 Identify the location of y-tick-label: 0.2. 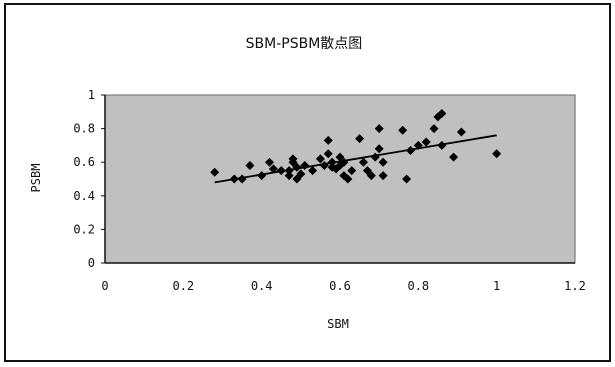
(84, 229).